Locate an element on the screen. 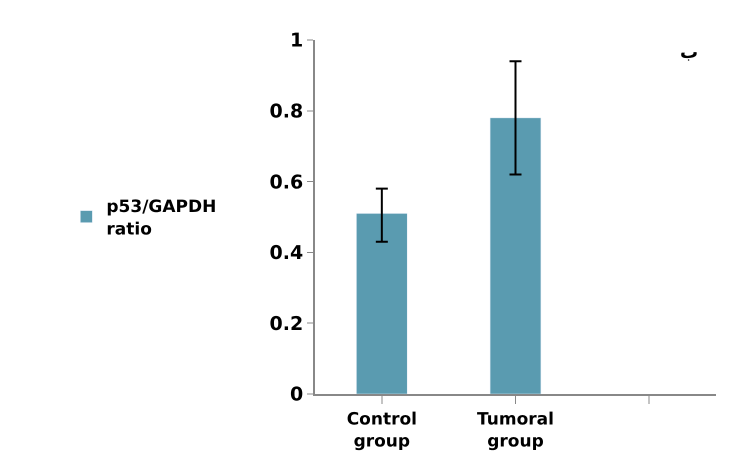 This screenshot has width=746, height=474. y-tick-label: 0.2 is located at coordinates (287, 323).